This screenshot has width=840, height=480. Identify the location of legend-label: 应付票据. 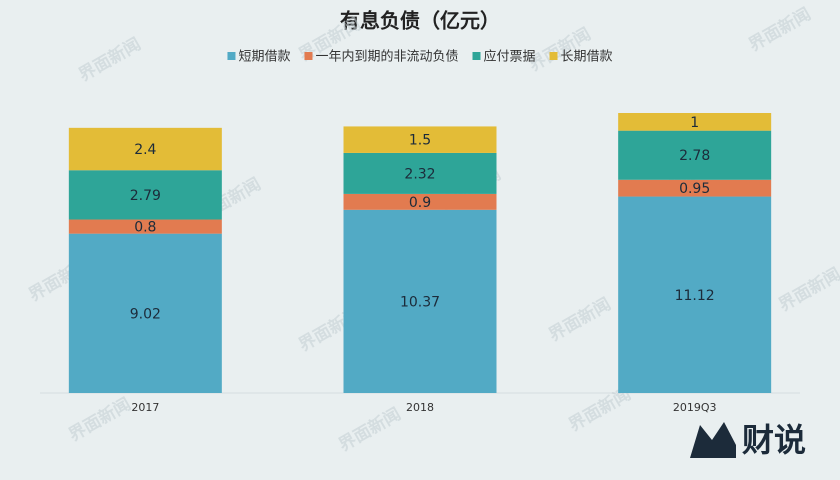
(510, 57).